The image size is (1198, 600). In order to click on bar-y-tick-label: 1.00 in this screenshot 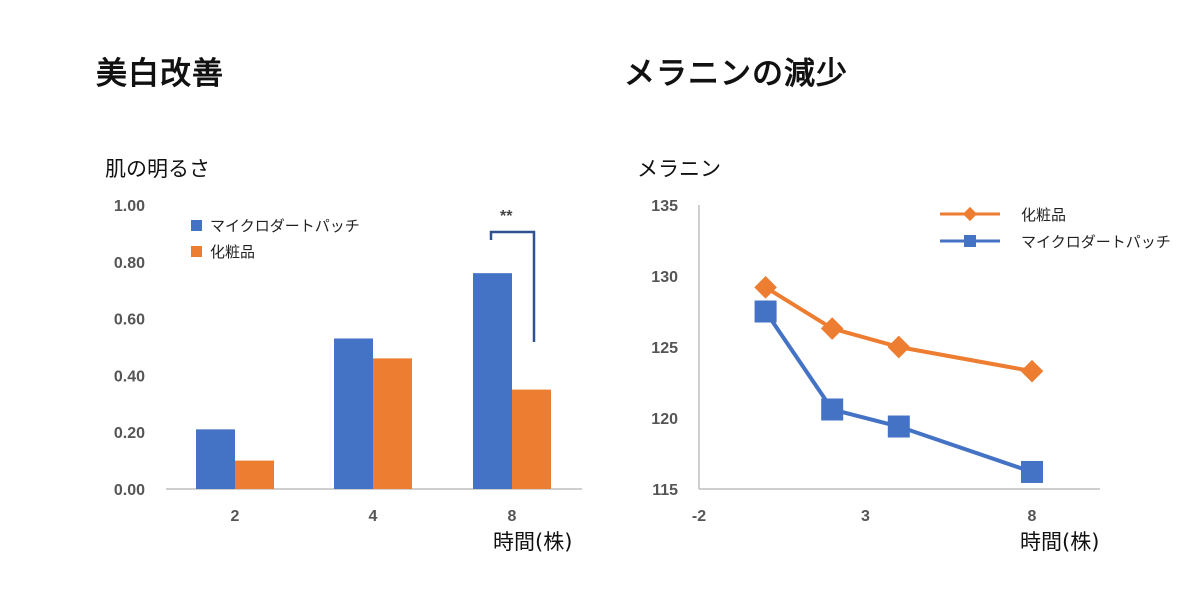, I will do `click(129, 206)`.